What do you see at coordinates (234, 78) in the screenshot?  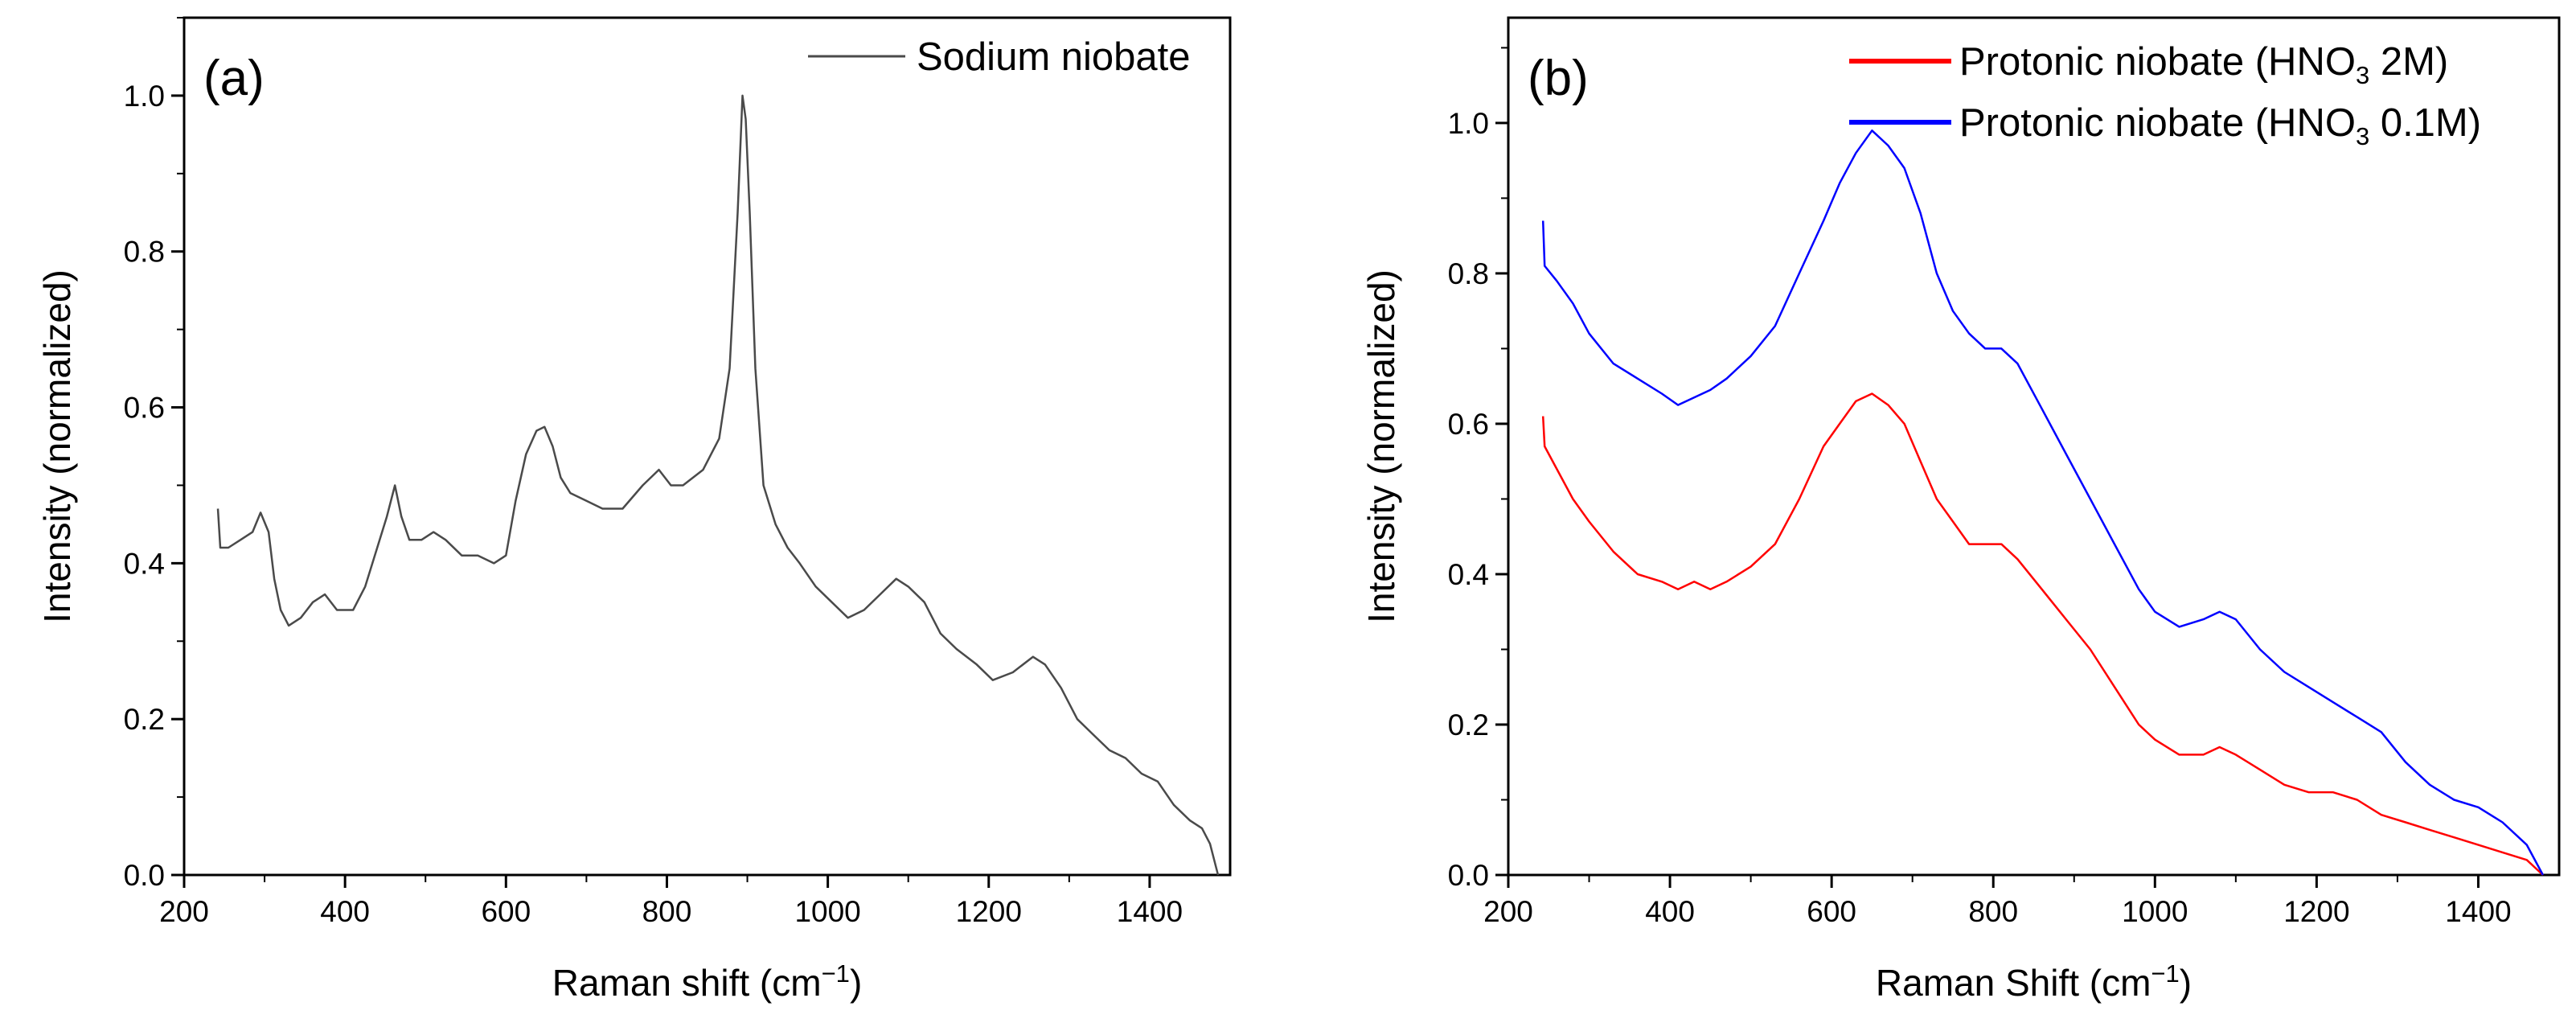 I see `panel-a-label: (a)` at bounding box center [234, 78].